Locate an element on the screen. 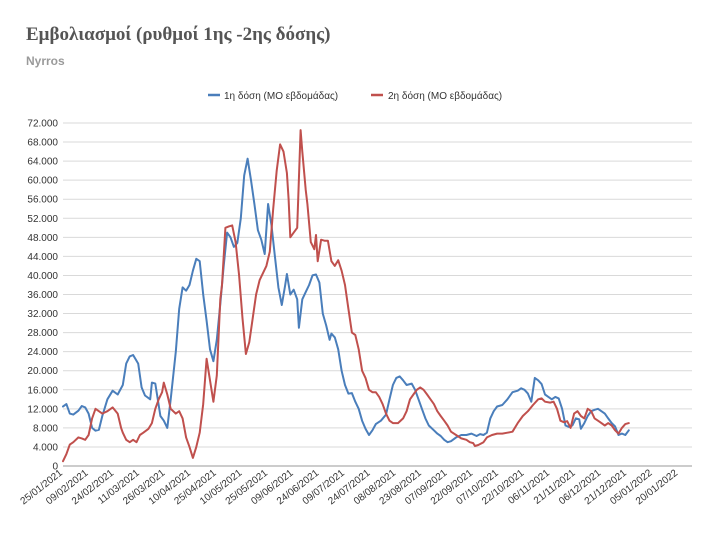 This screenshot has width=719, height=533. y-tick-label: 68.000 is located at coordinates (42, 143).